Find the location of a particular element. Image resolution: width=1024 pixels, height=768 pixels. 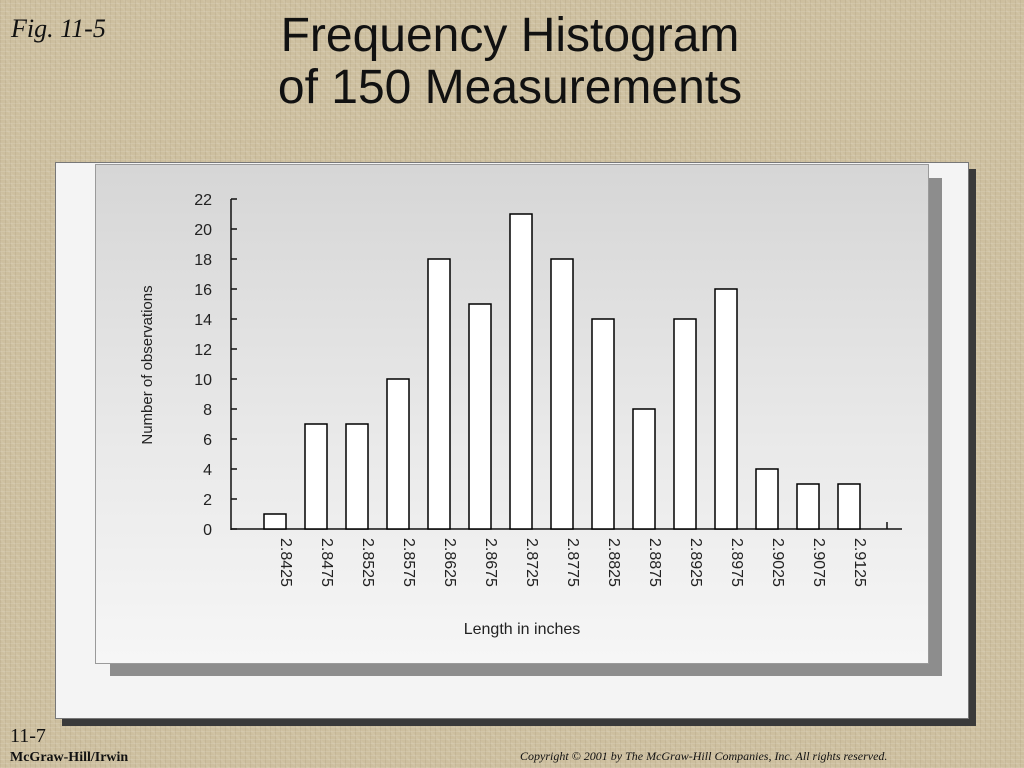

x-tick-label: 2.8725 is located at coordinates (531, 562).